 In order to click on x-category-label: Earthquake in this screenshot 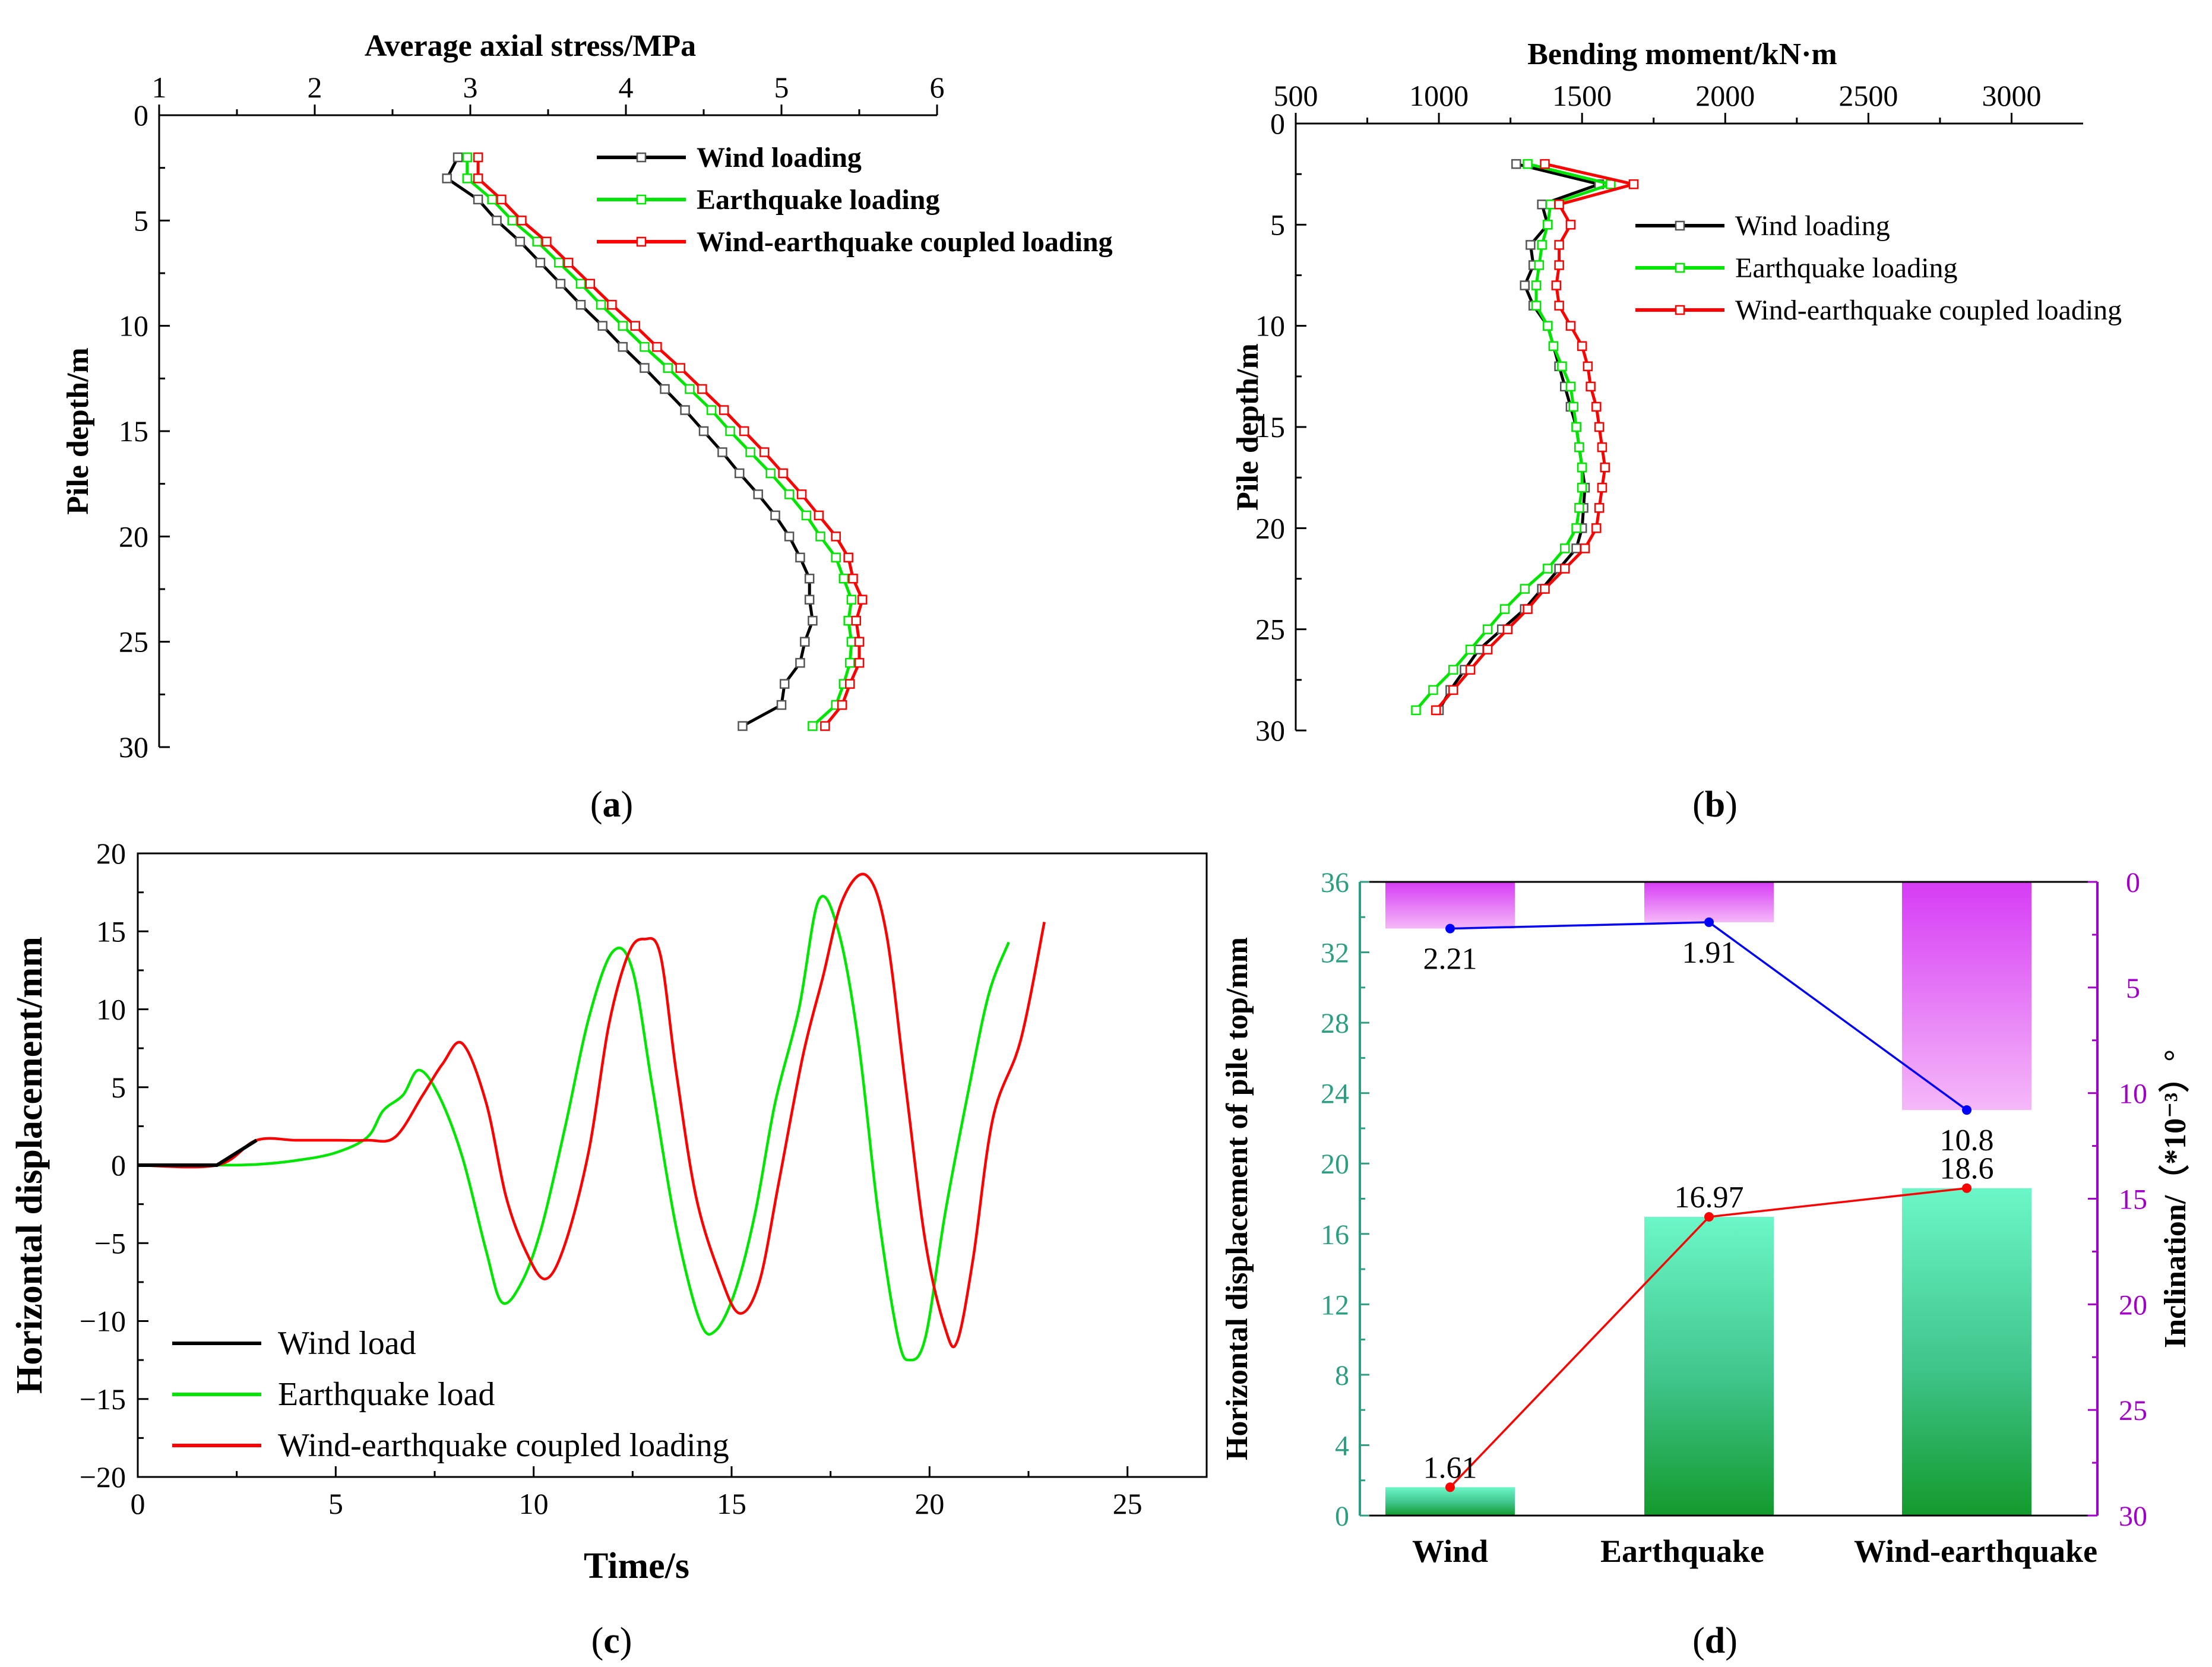, I will do `click(1682, 1551)`.